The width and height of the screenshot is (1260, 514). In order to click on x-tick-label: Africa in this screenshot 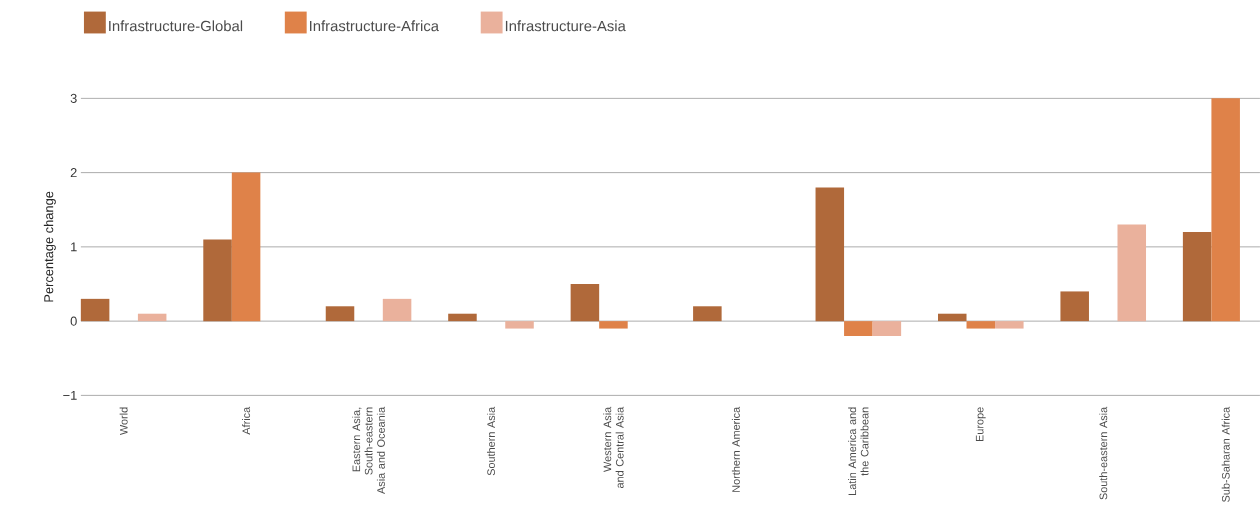, I will do `click(246, 421)`.